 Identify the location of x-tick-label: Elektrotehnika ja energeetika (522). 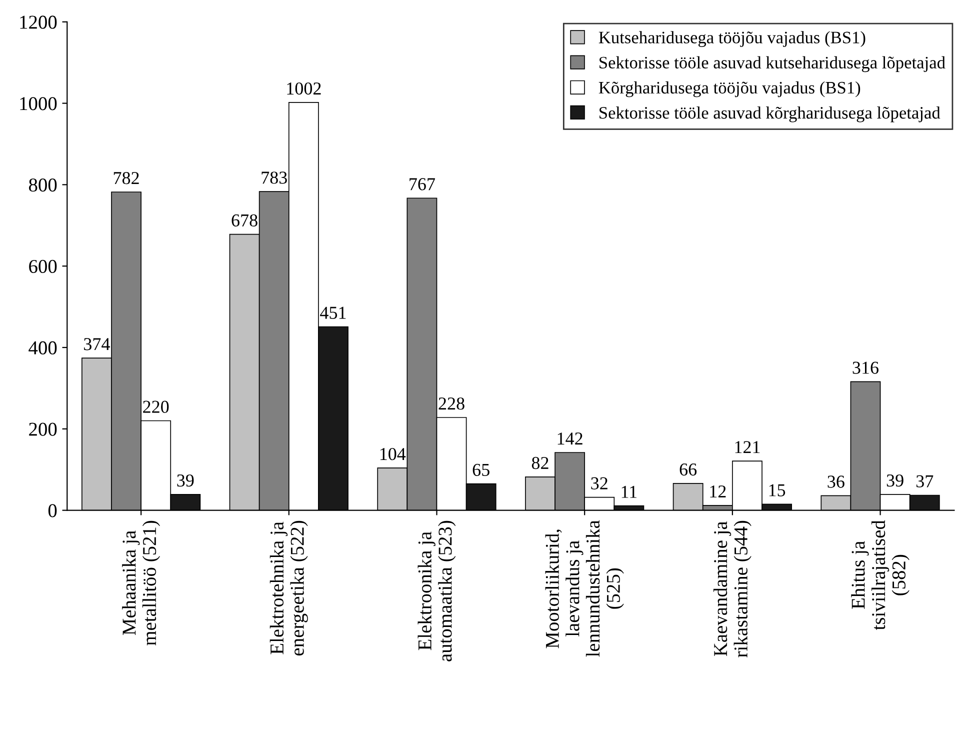
(289, 588).